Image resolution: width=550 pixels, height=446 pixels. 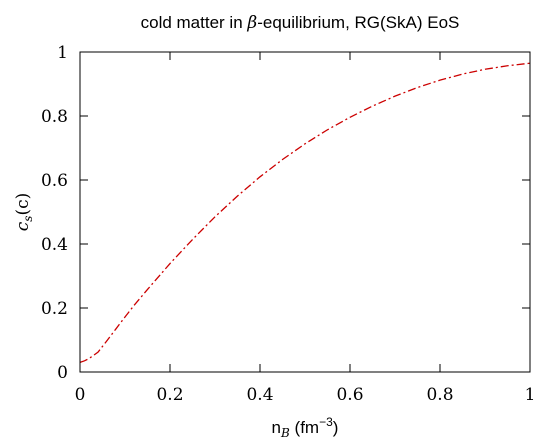 I want to click on x-axis-label-unit-before: (fm, so click(x=304, y=427).